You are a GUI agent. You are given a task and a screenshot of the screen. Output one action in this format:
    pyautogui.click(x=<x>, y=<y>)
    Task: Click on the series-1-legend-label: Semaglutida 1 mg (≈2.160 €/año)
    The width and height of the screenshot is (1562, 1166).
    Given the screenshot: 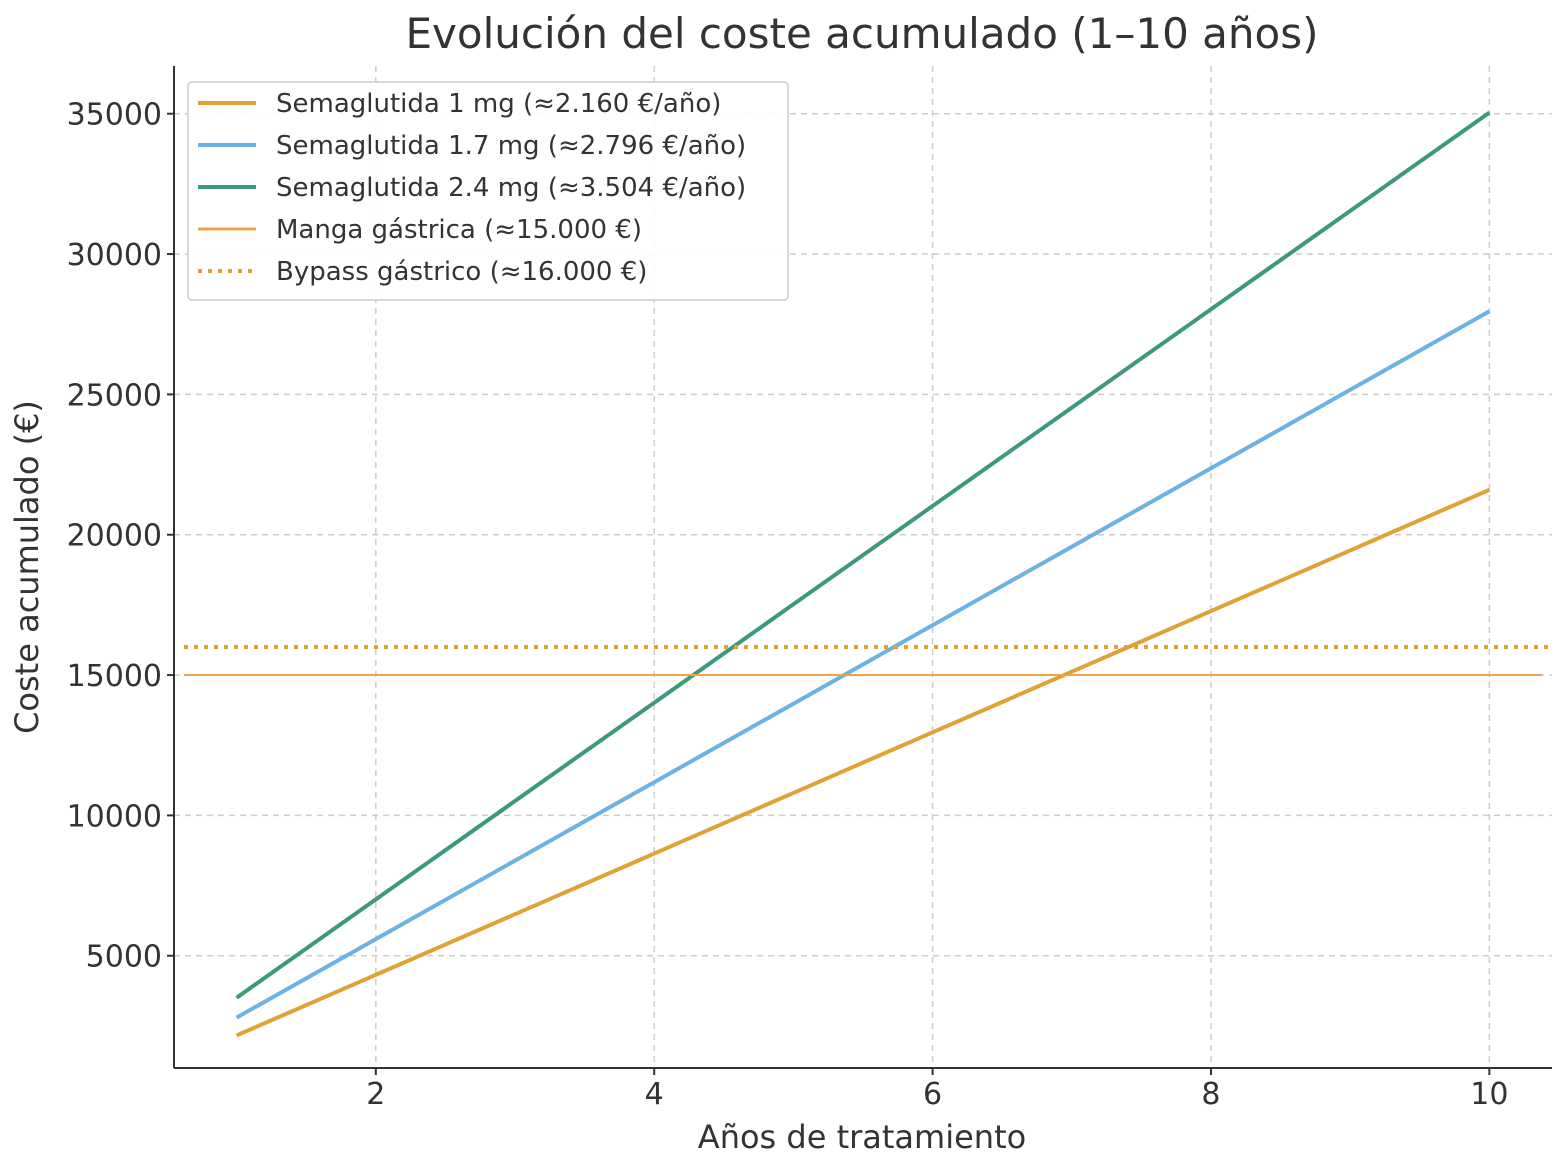 What is the action you would take?
    pyautogui.click(x=498, y=104)
    